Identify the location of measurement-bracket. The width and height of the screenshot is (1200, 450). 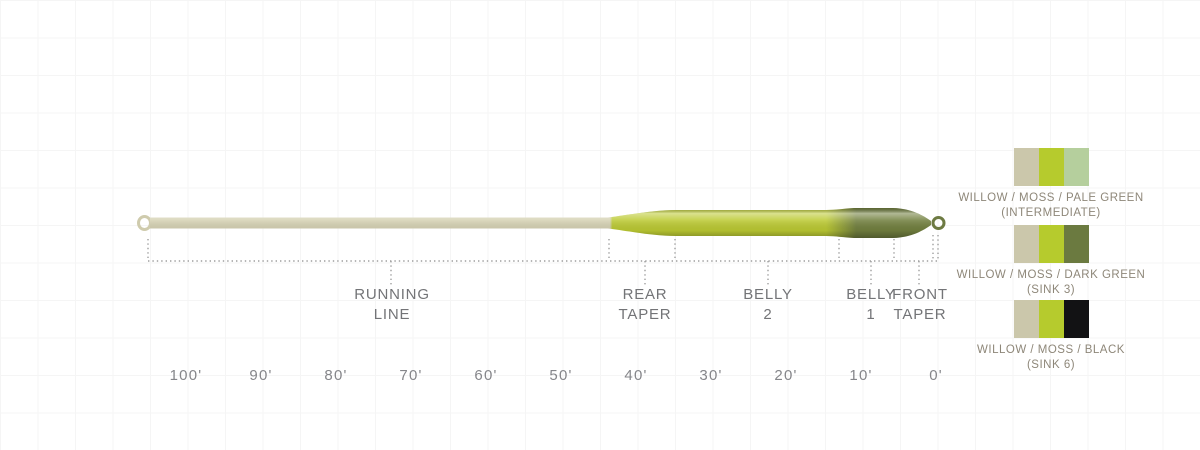
(543, 260).